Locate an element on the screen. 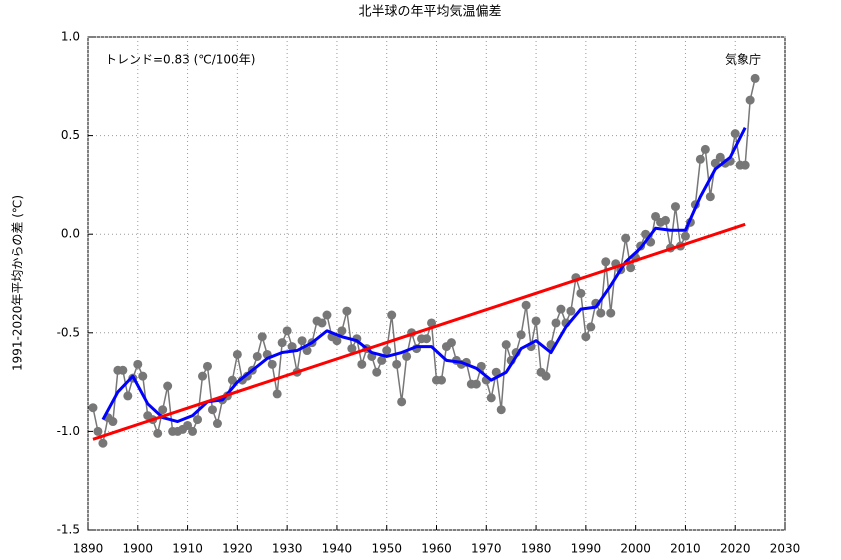 Image resolution: width=841 pixels, height=560 pixels. x-tick-label: 2000 is located at coordinates (635, 549).